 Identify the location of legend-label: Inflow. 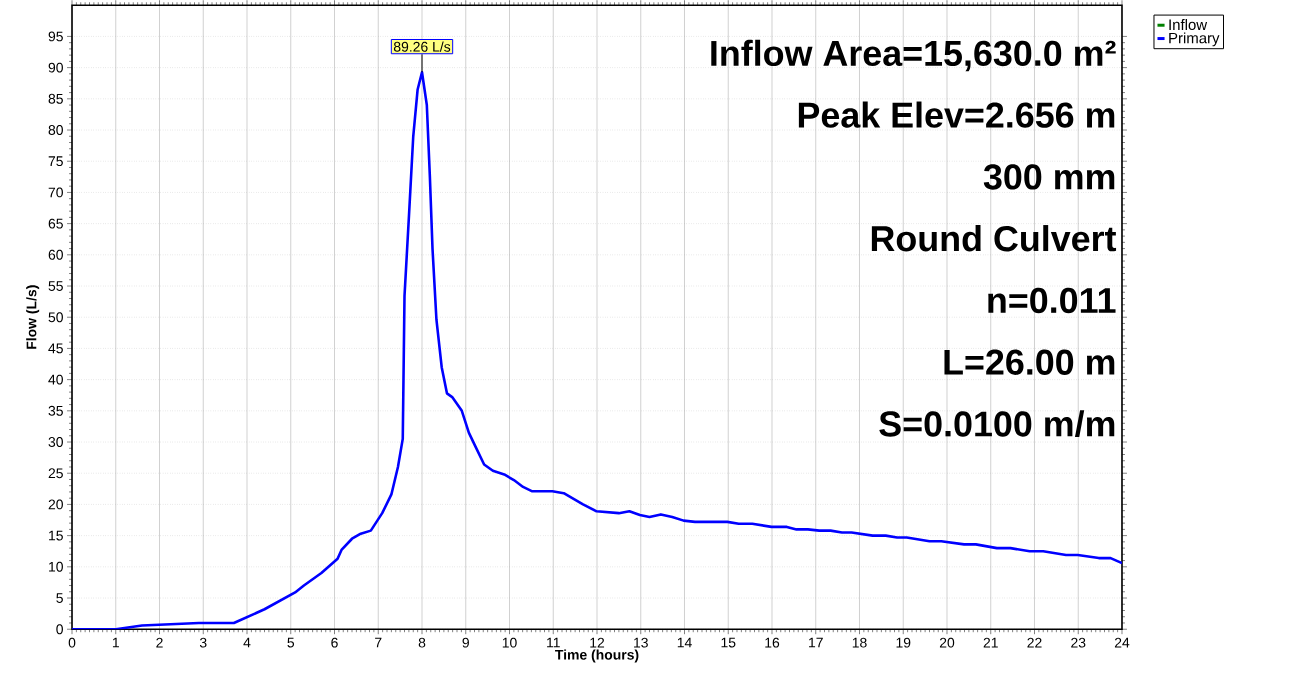
(1188, 24).